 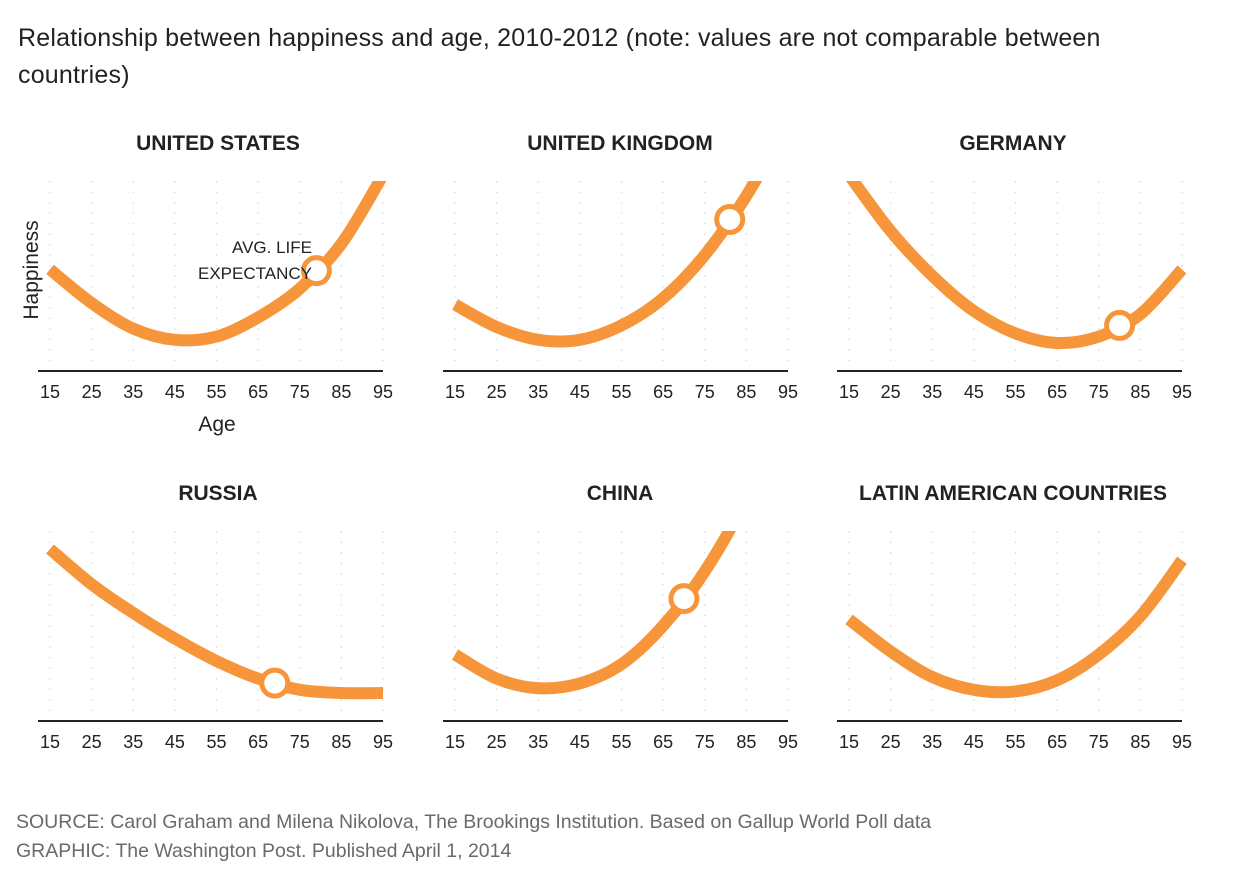 What do you see at coordinates (1012, 143) in the screenshot?
I see `panel-title: GERMANY` at bounding box center [1012, 143].